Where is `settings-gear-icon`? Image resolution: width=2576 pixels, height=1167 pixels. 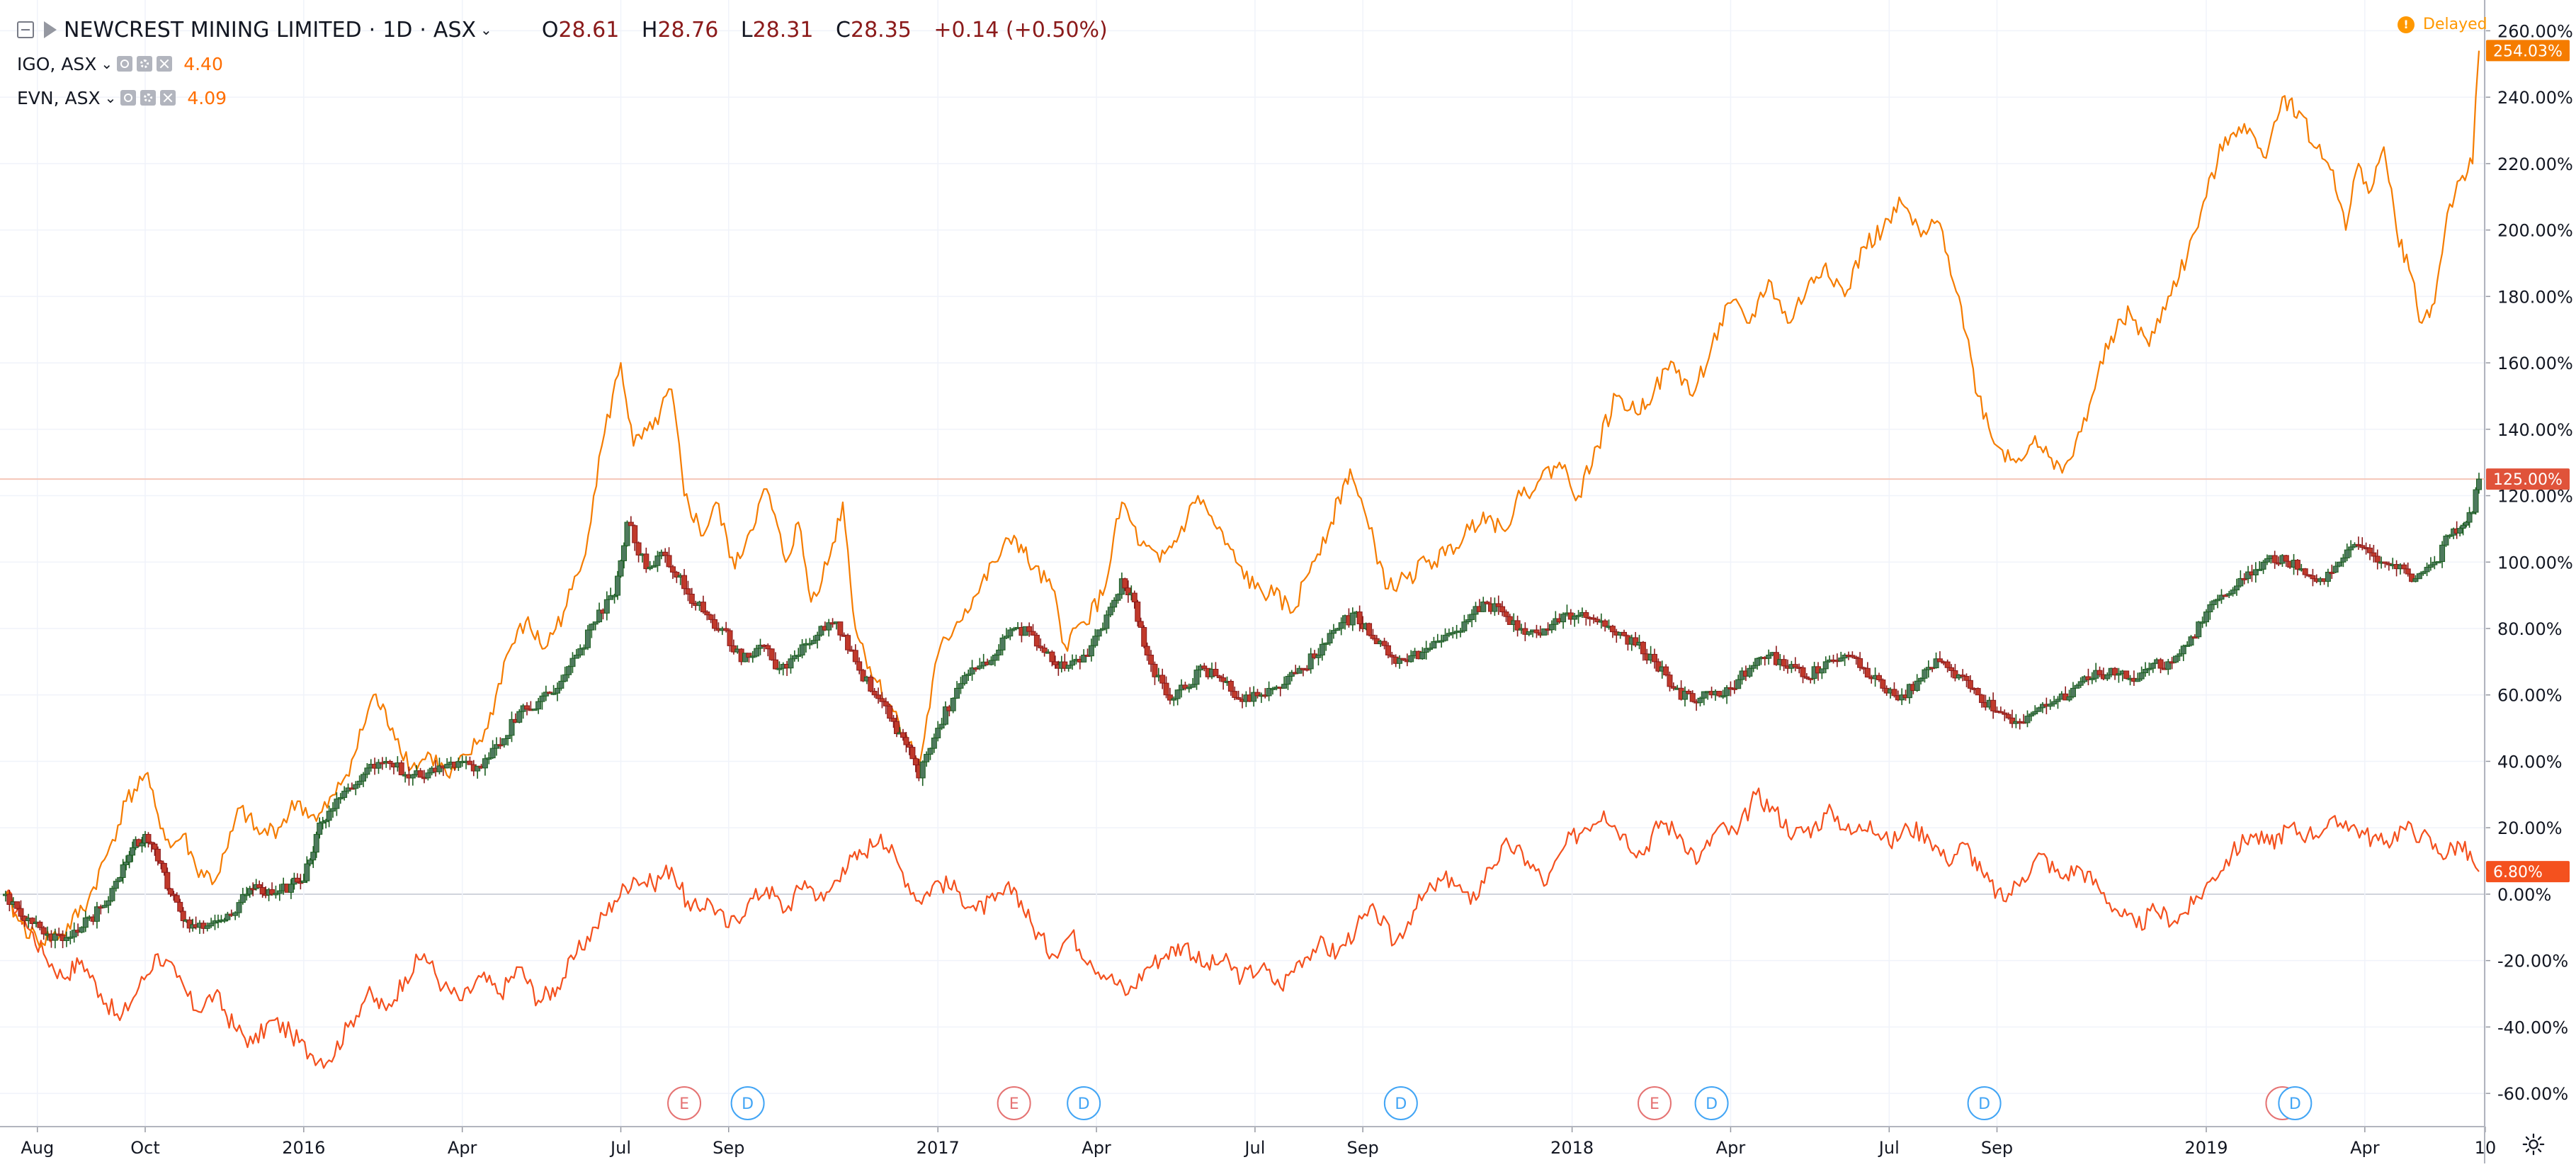 settings-gear-icon is located at coordinates (2533, 1144).